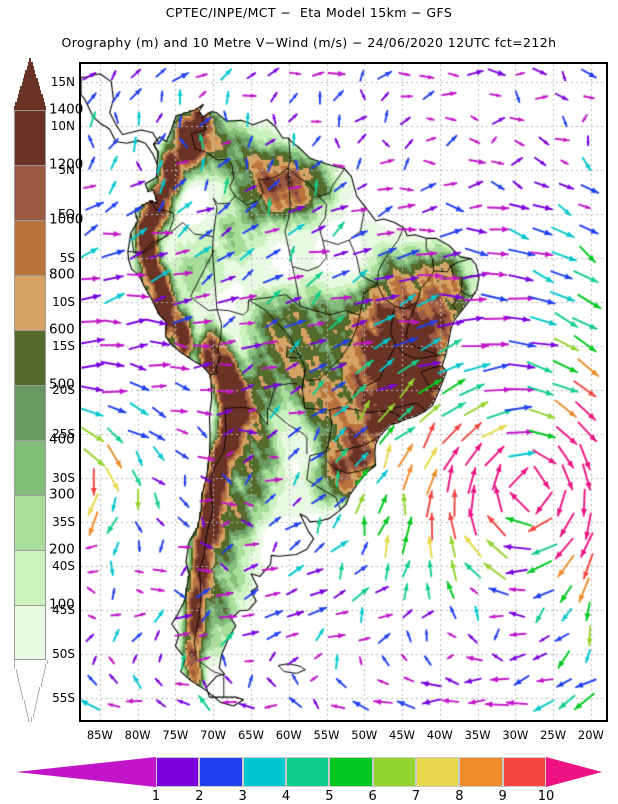 The width and height of the screenshot is (618, 804). I want to click on latitude-tick-label: 10N, so click(62, 125).